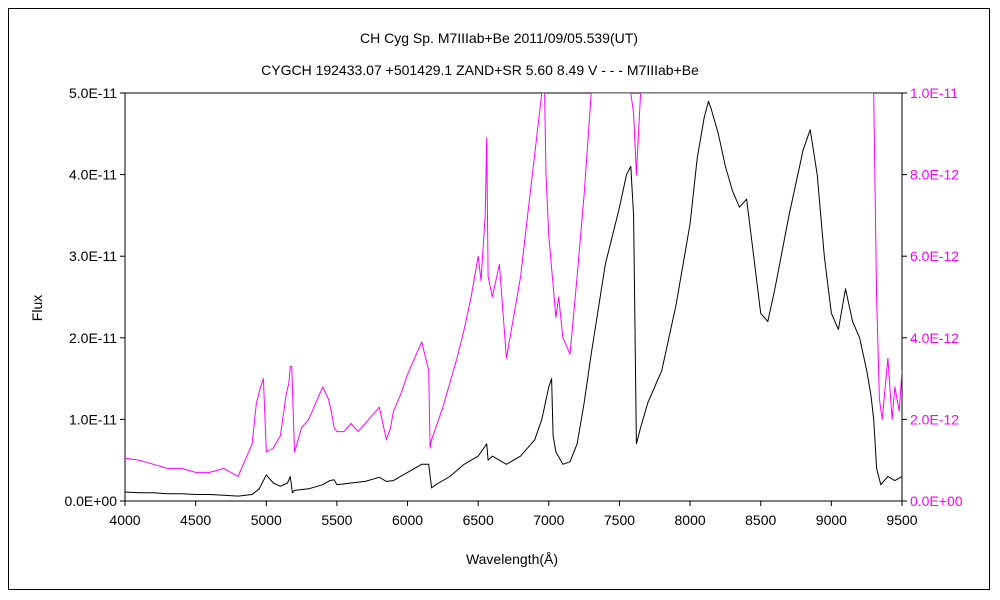 The height and width of the screenshot is (600, 1000). Describe the element at coordinates (499, 38) in the screenshot. I see `chart-title: CH Cyg Sp. M7IIIab+Be 2011/09/05.539(UT)` at that location.